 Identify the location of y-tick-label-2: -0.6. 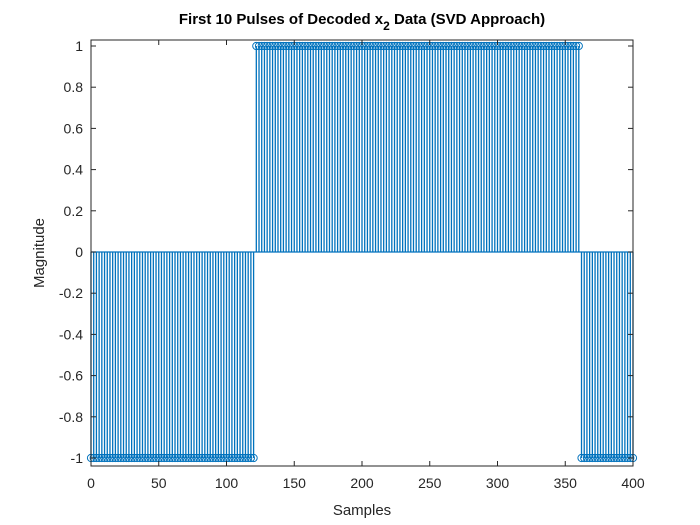
(71, 376).